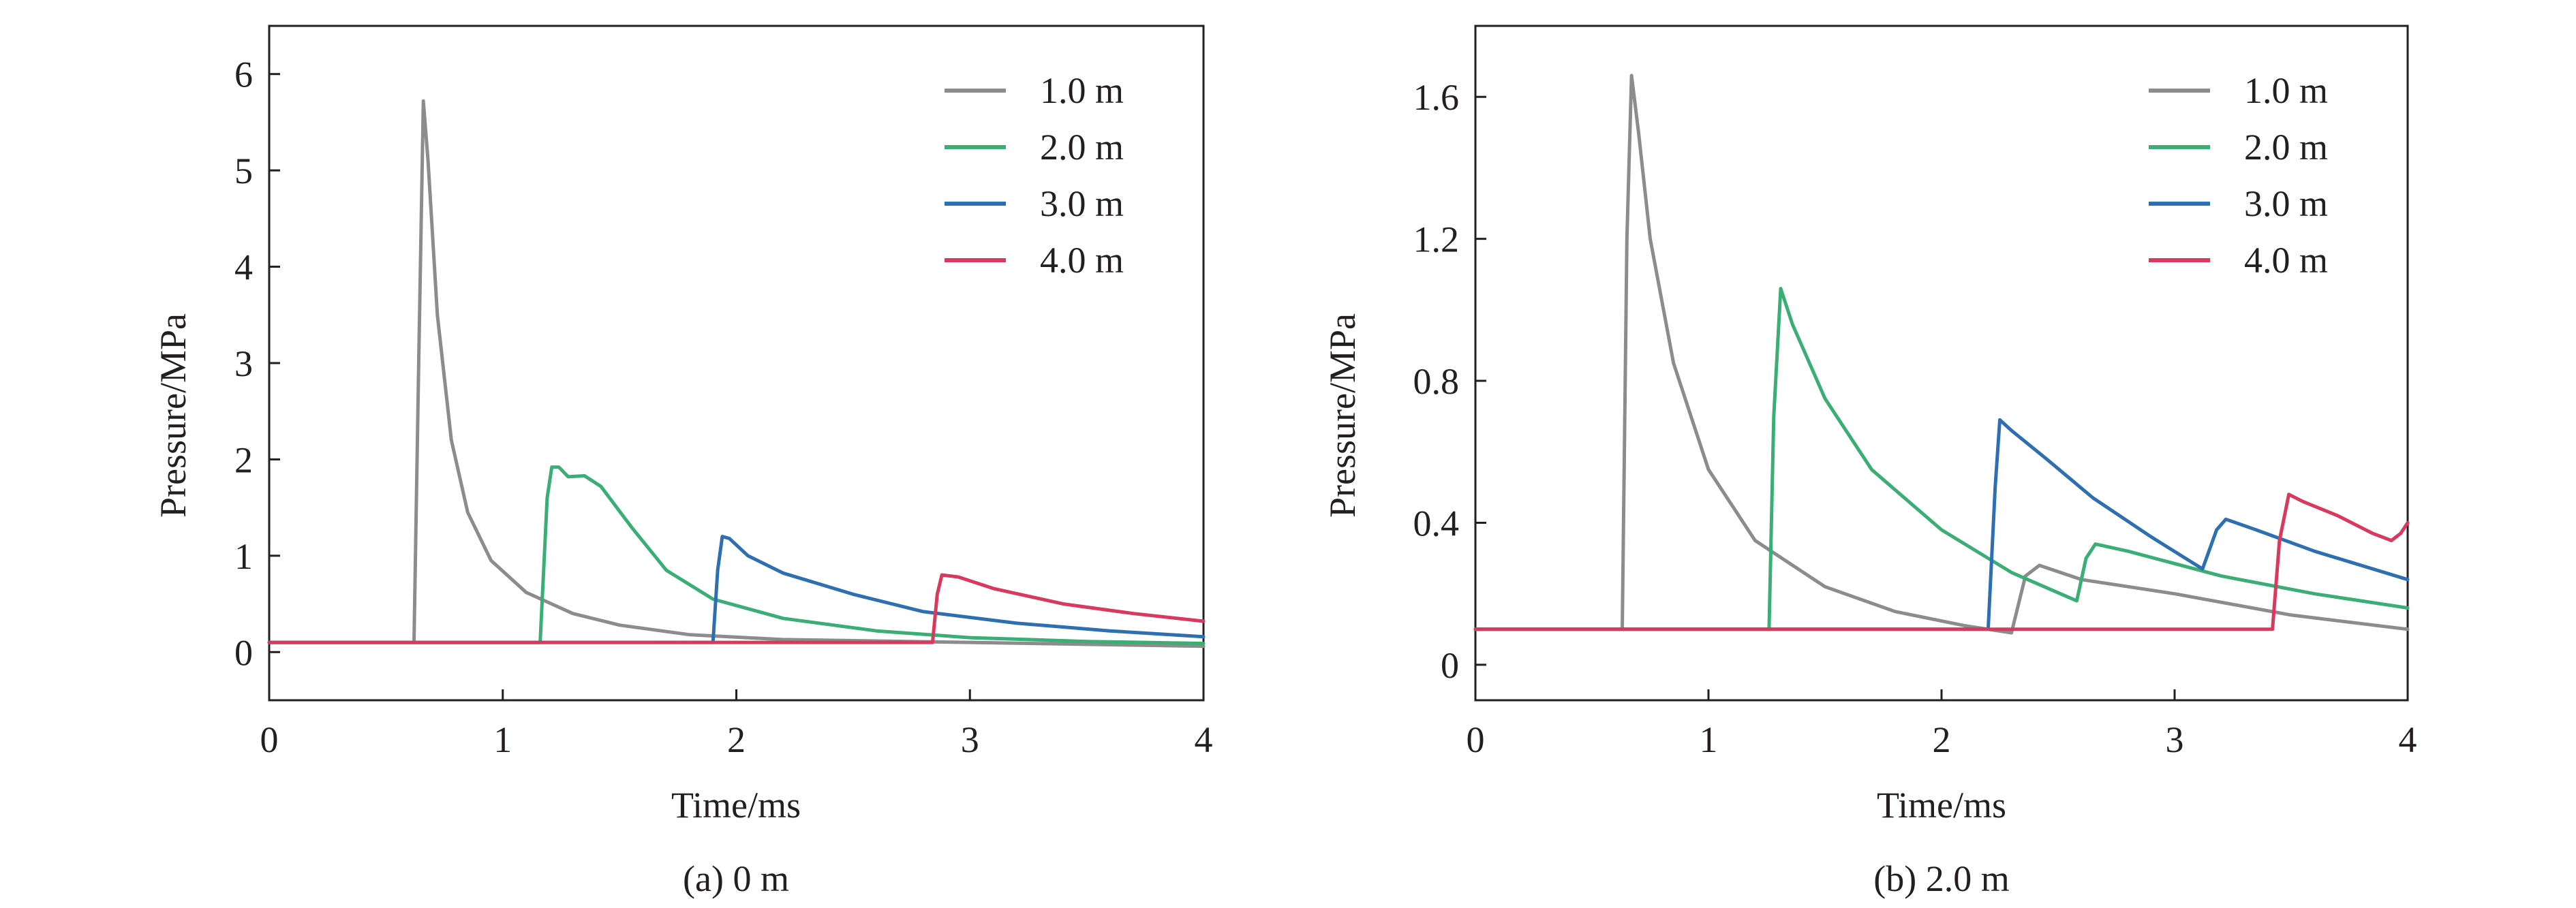 The height and width of the screenshot is (908, 2576). Describe the element at coordinates (1450, 666) in the screenshot. I see `y-tick-label-b-0: 0` at that location.